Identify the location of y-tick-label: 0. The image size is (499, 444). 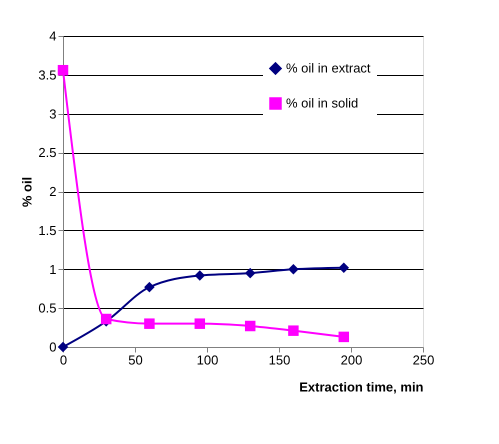
(52, 347).